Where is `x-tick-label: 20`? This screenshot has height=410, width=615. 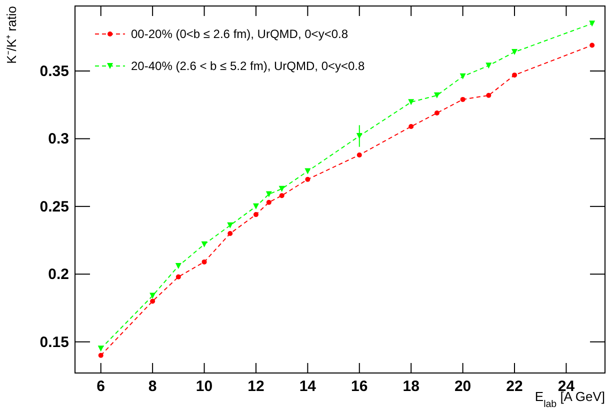 x-tick-label: 20 is located at coordinates (463, 386).